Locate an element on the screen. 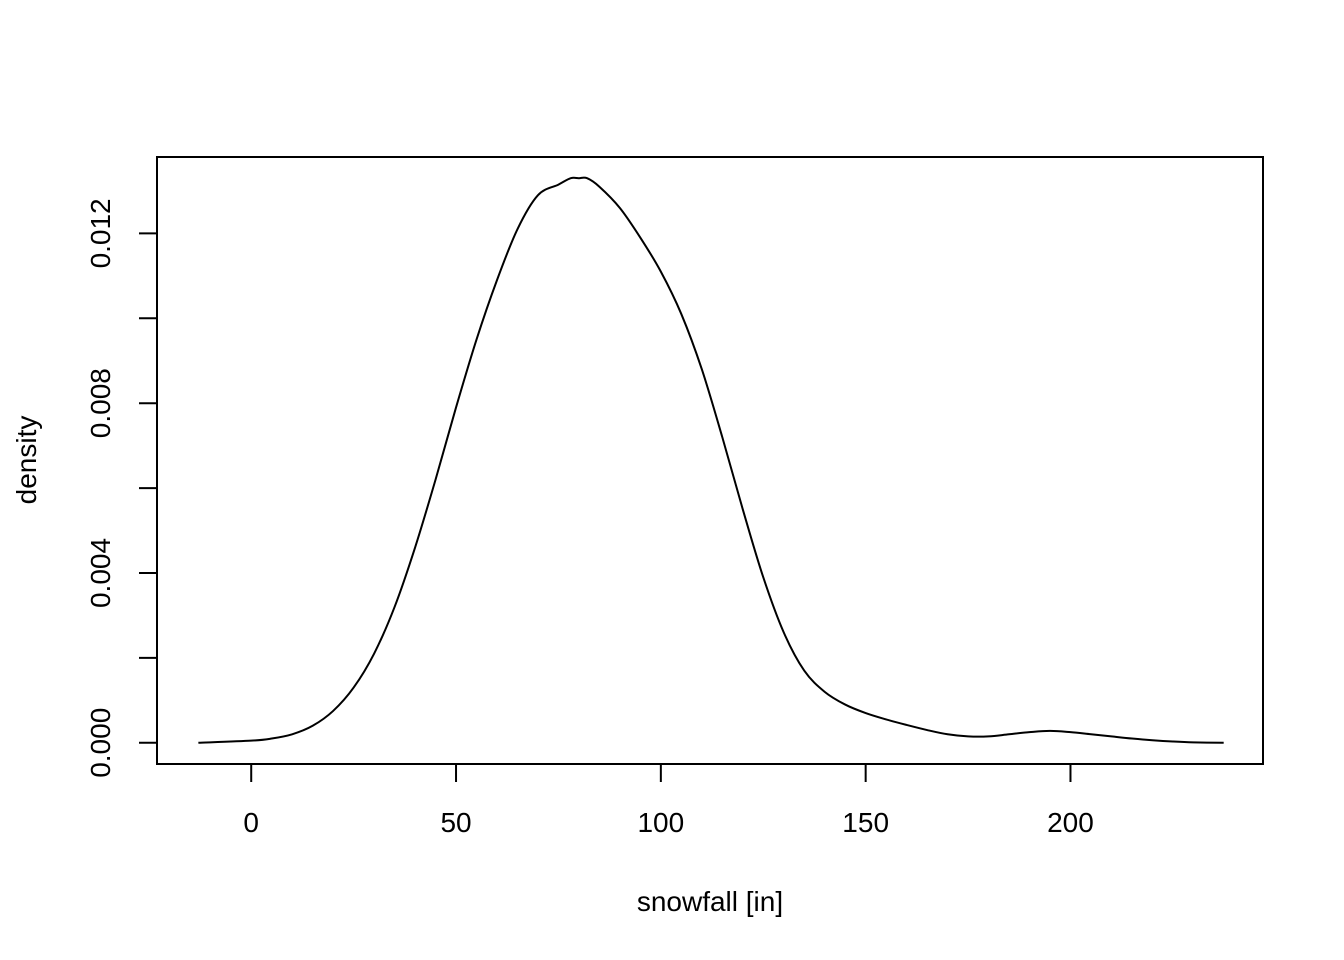 The height and width of the screenshot is (960, 1344). x-tick-label: 150 is located at coordinates (865, 822).